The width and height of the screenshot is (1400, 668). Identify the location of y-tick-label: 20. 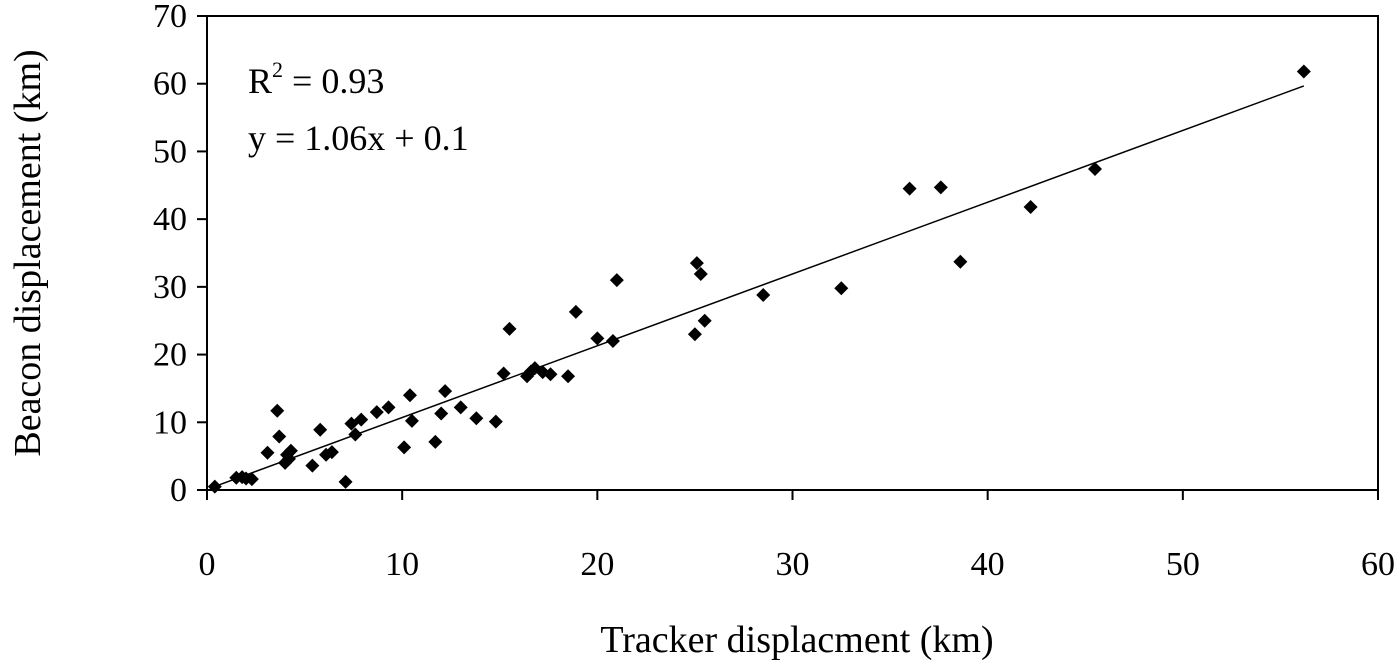
(170, 355).